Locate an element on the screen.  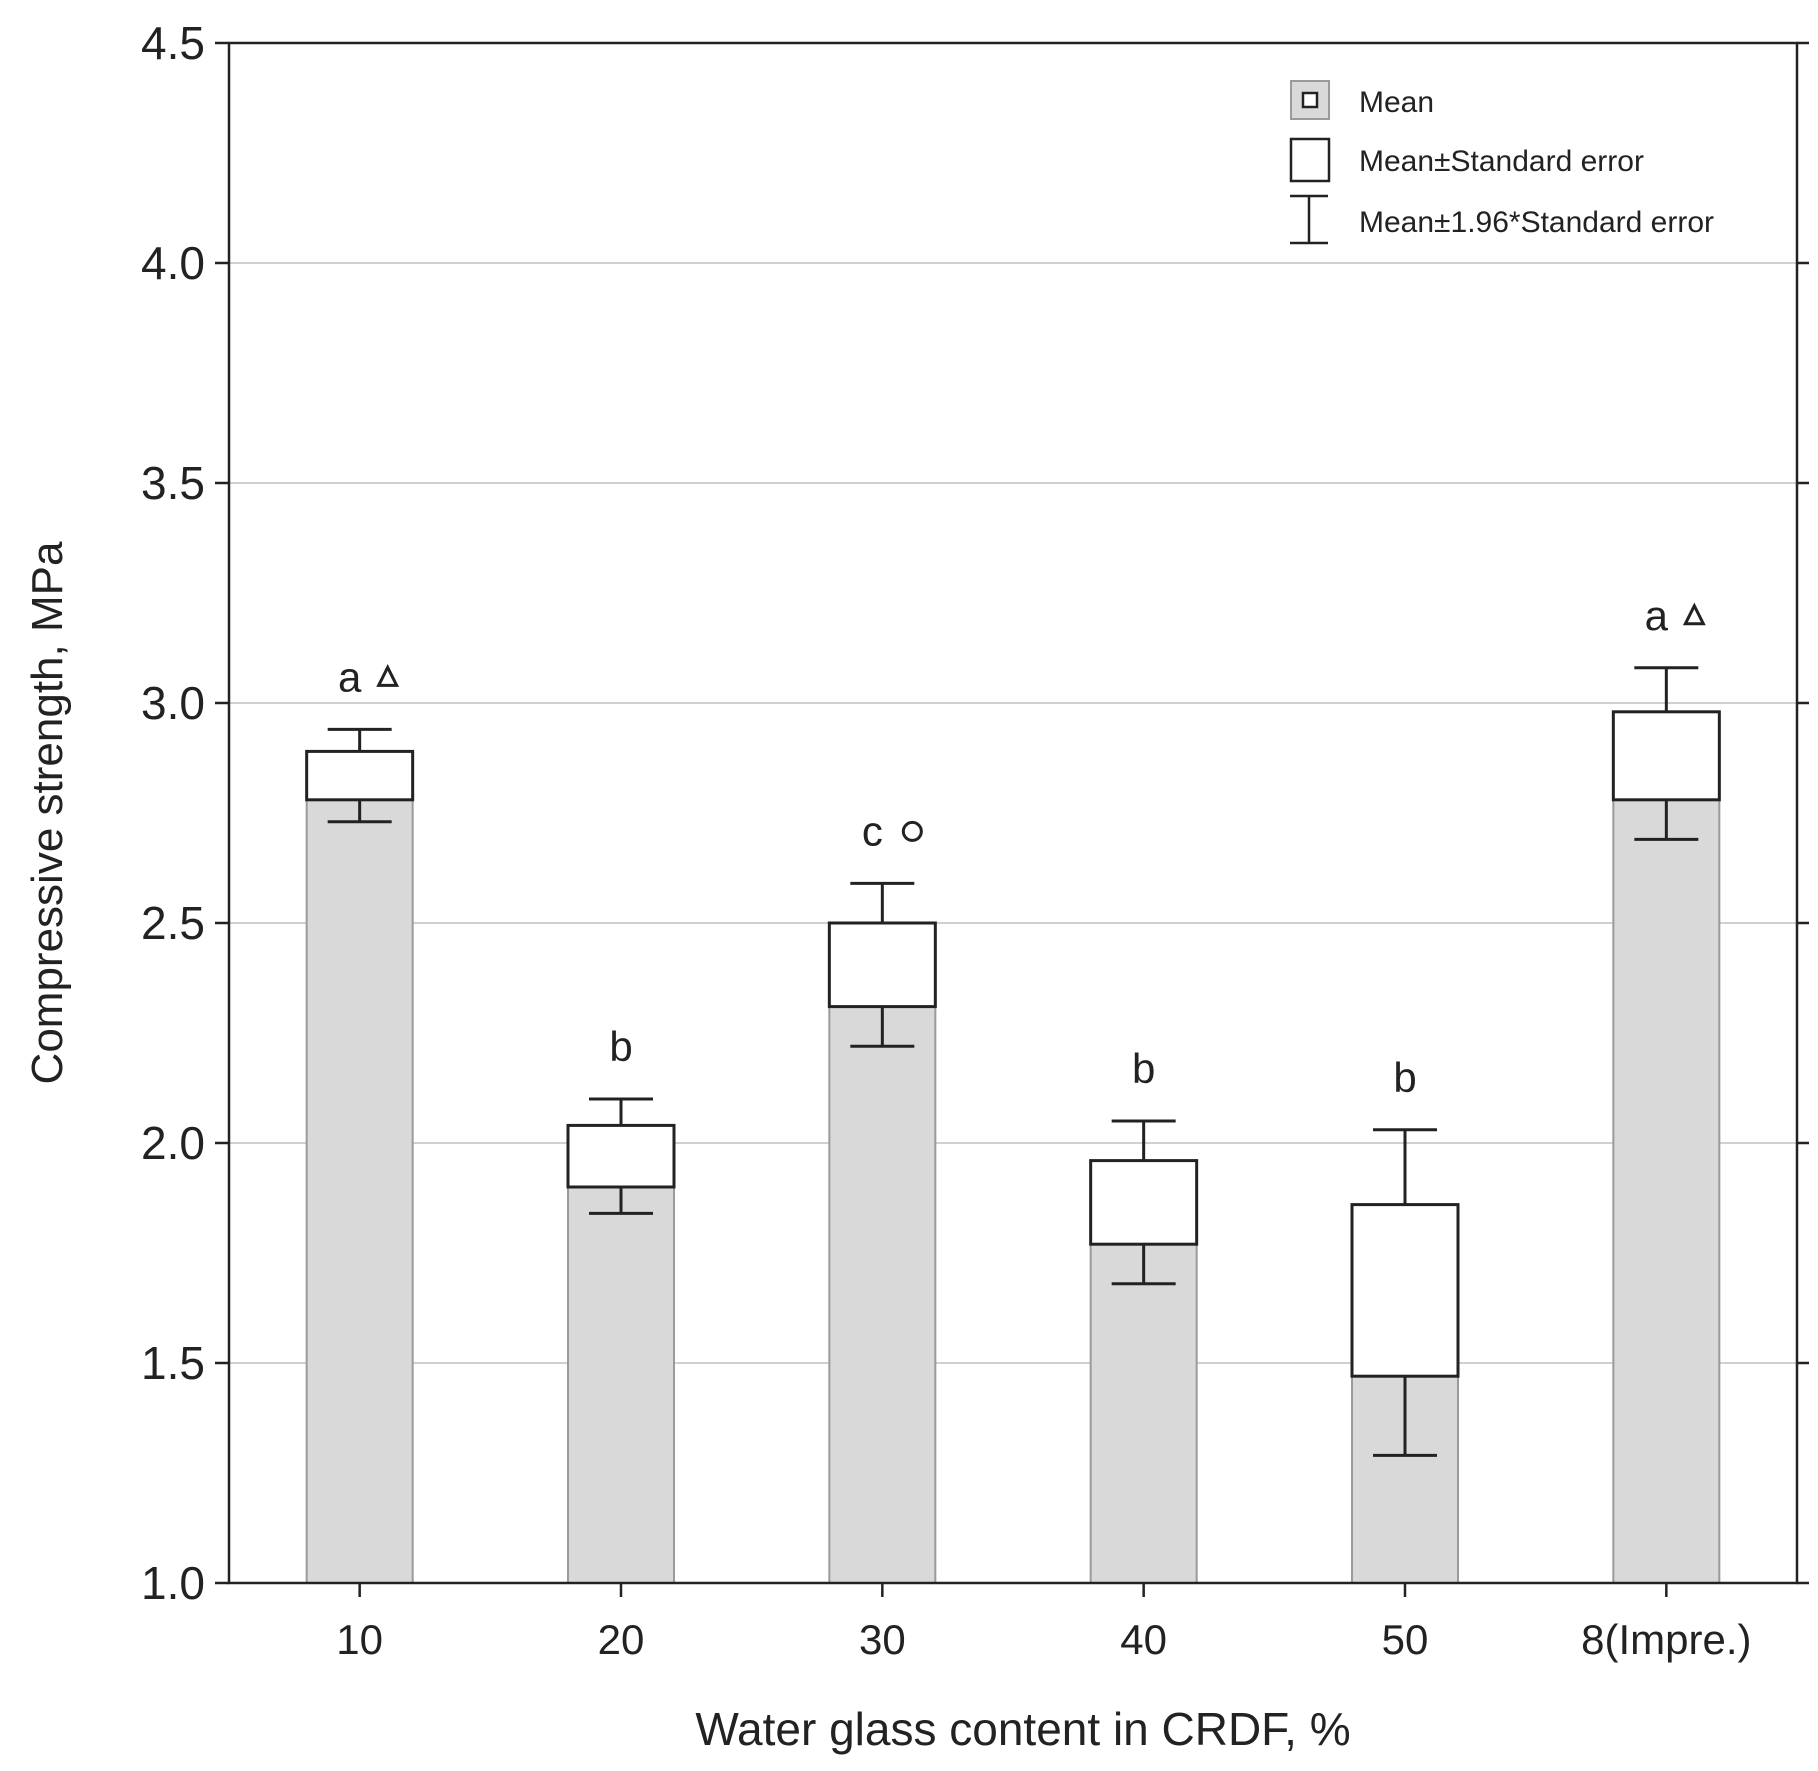
x-tick-label: 50 is located at coordinates (1405, 1639).